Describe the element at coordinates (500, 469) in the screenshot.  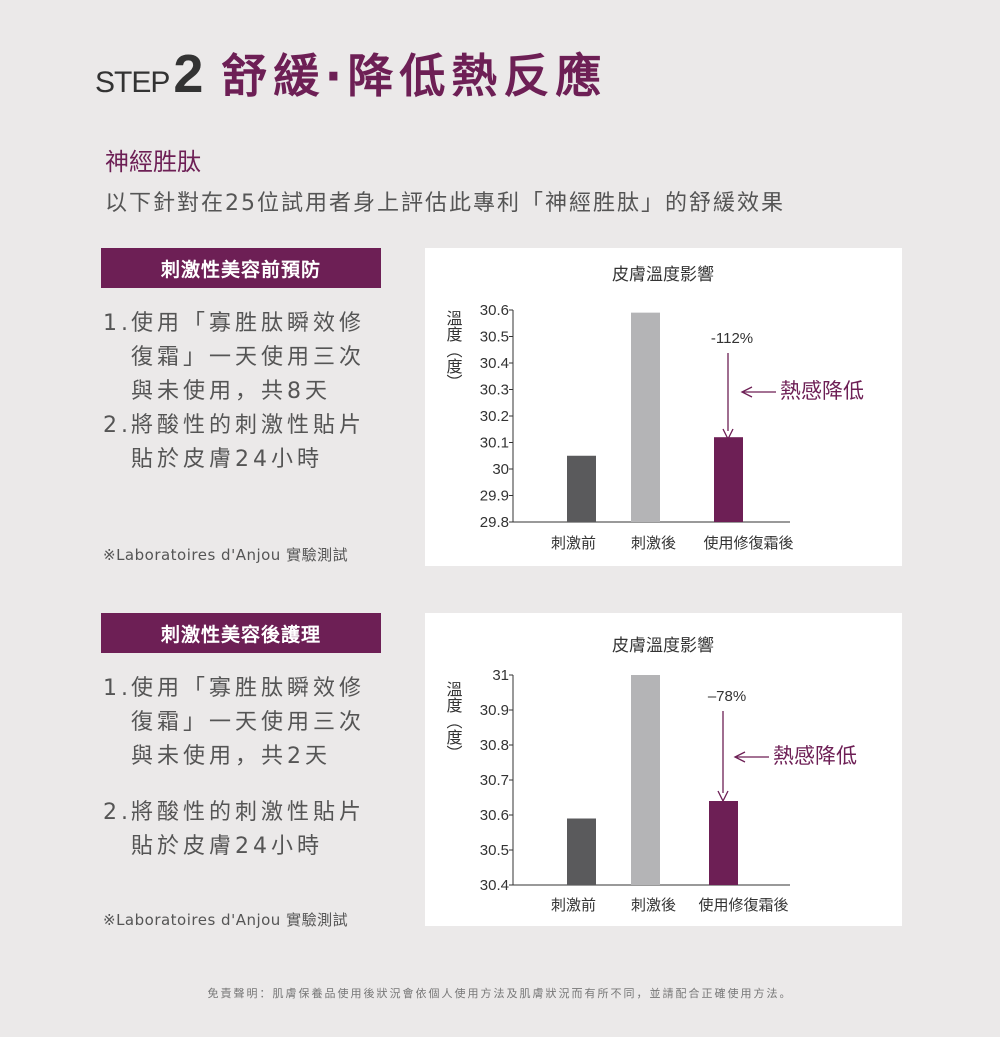
I see `y-tick-label: 30` at that location.